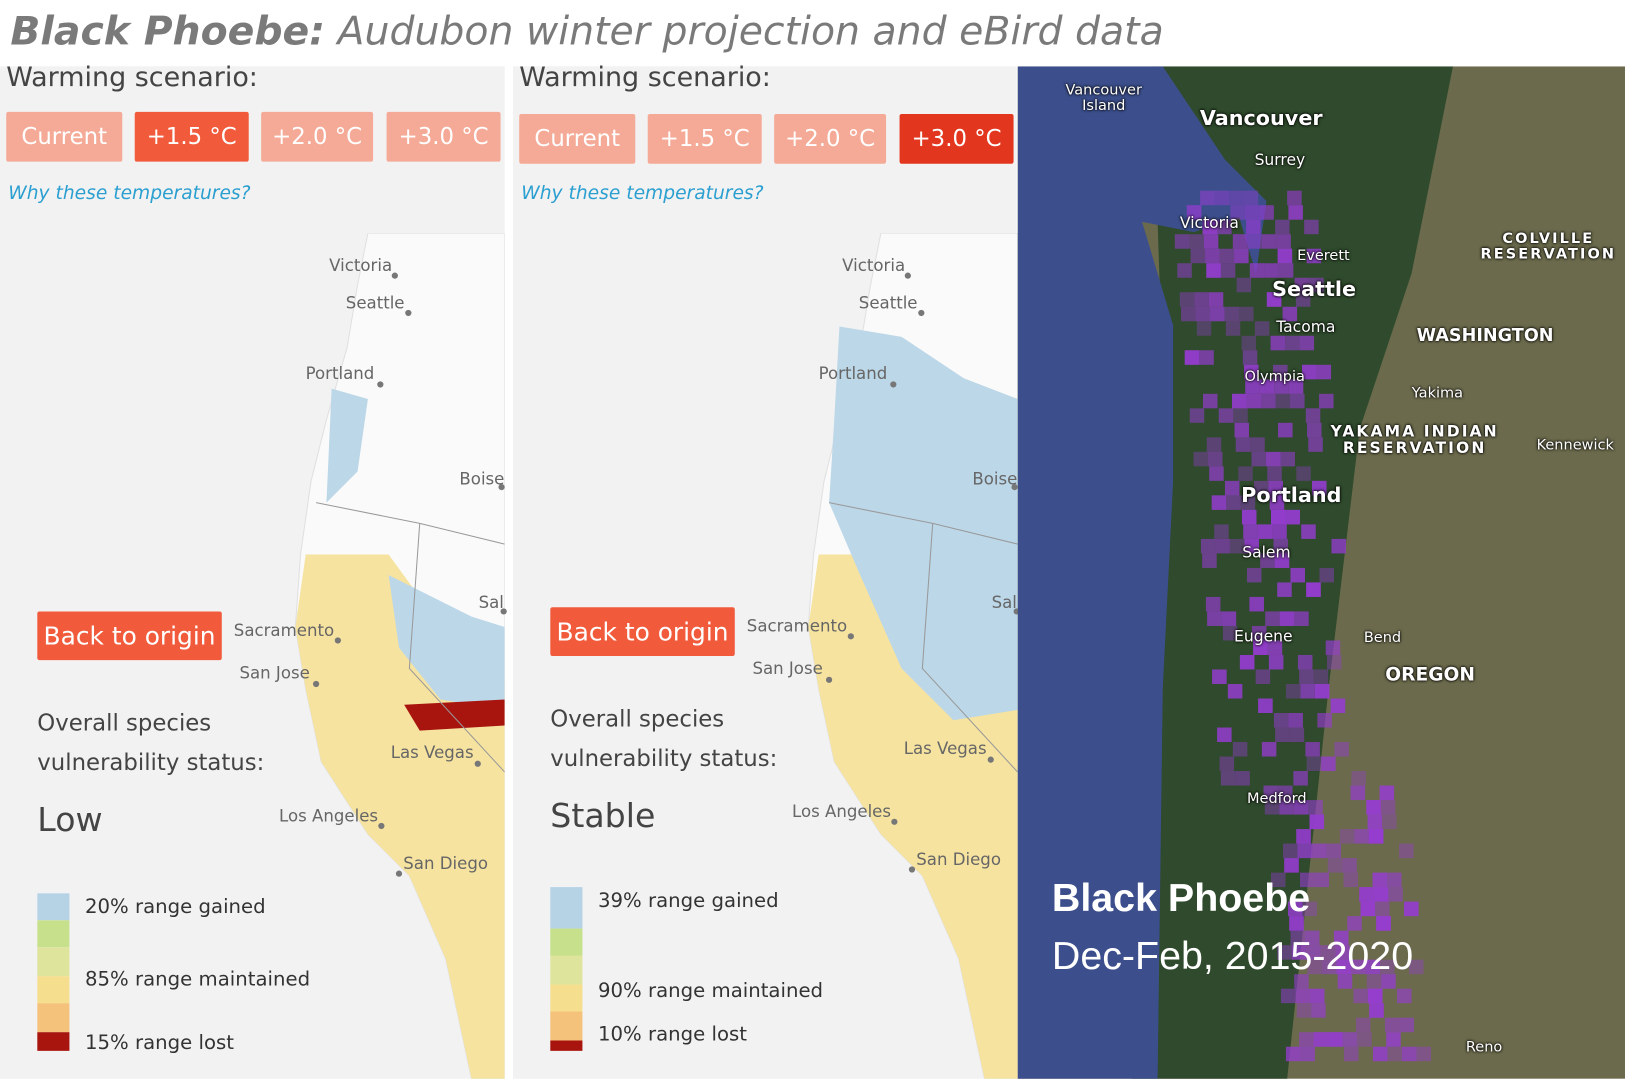  Describe the element at coordinates (491, 602) in the screenshot. I see `city-label: Sal` at that location.